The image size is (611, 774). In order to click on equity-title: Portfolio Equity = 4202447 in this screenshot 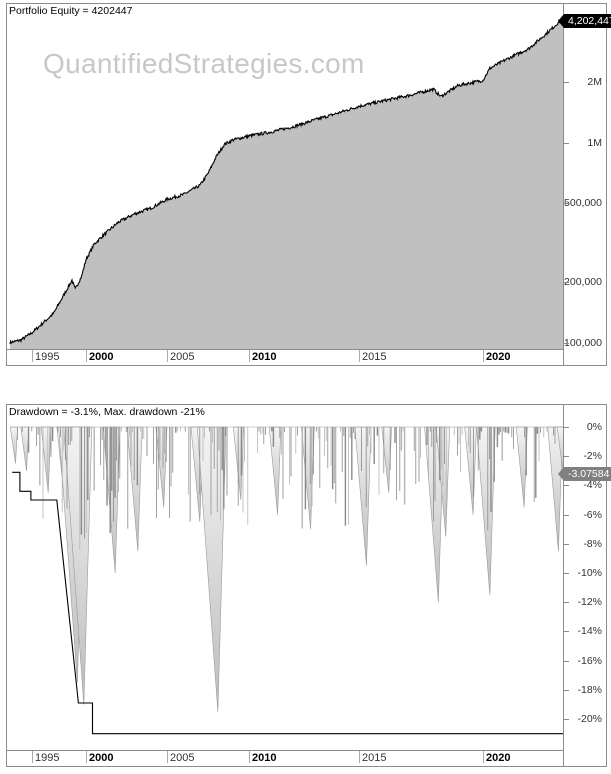, I will do `click(71, 11)`.